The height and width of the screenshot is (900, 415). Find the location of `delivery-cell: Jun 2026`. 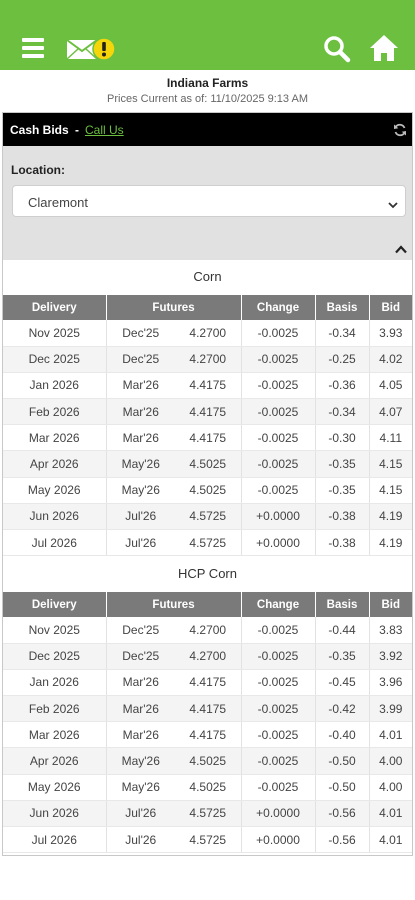

delivery-cell: Jun 2026 is located at coordinates (55, 517).